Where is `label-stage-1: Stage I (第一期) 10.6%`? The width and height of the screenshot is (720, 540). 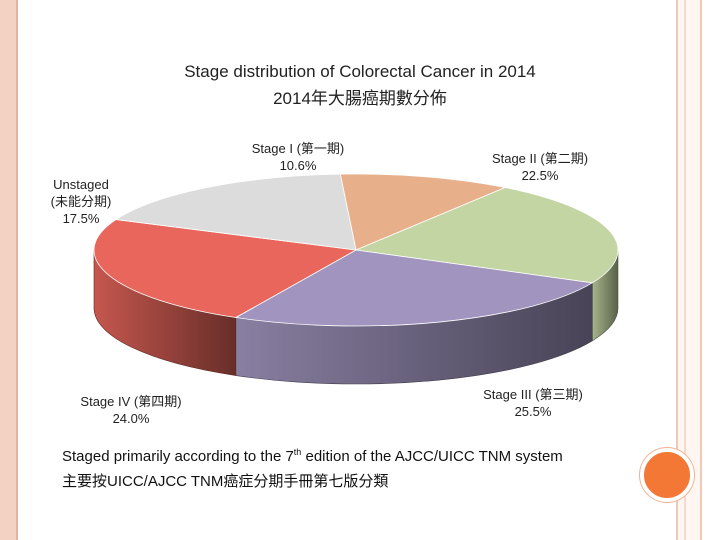 label-stage-1: Stage I (第一期) 10.6% is located at coordinates (298, 157).